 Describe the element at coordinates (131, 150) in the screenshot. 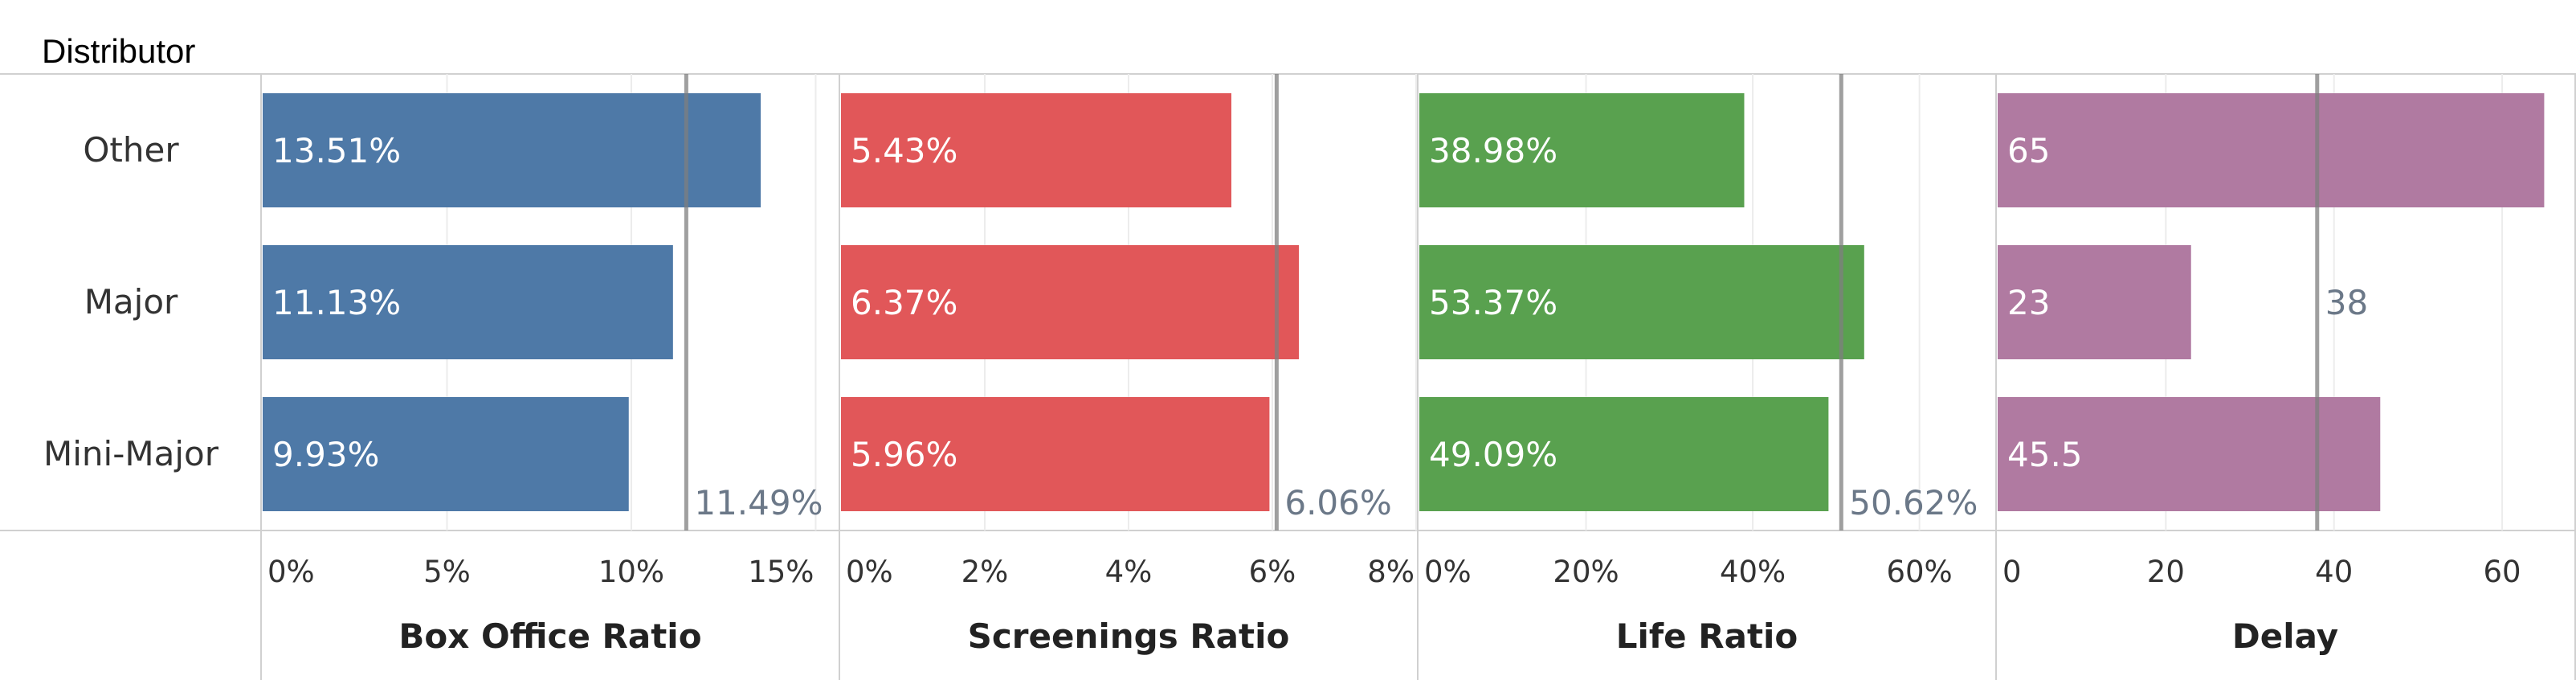

I see `row-label-other: Other` at that location.